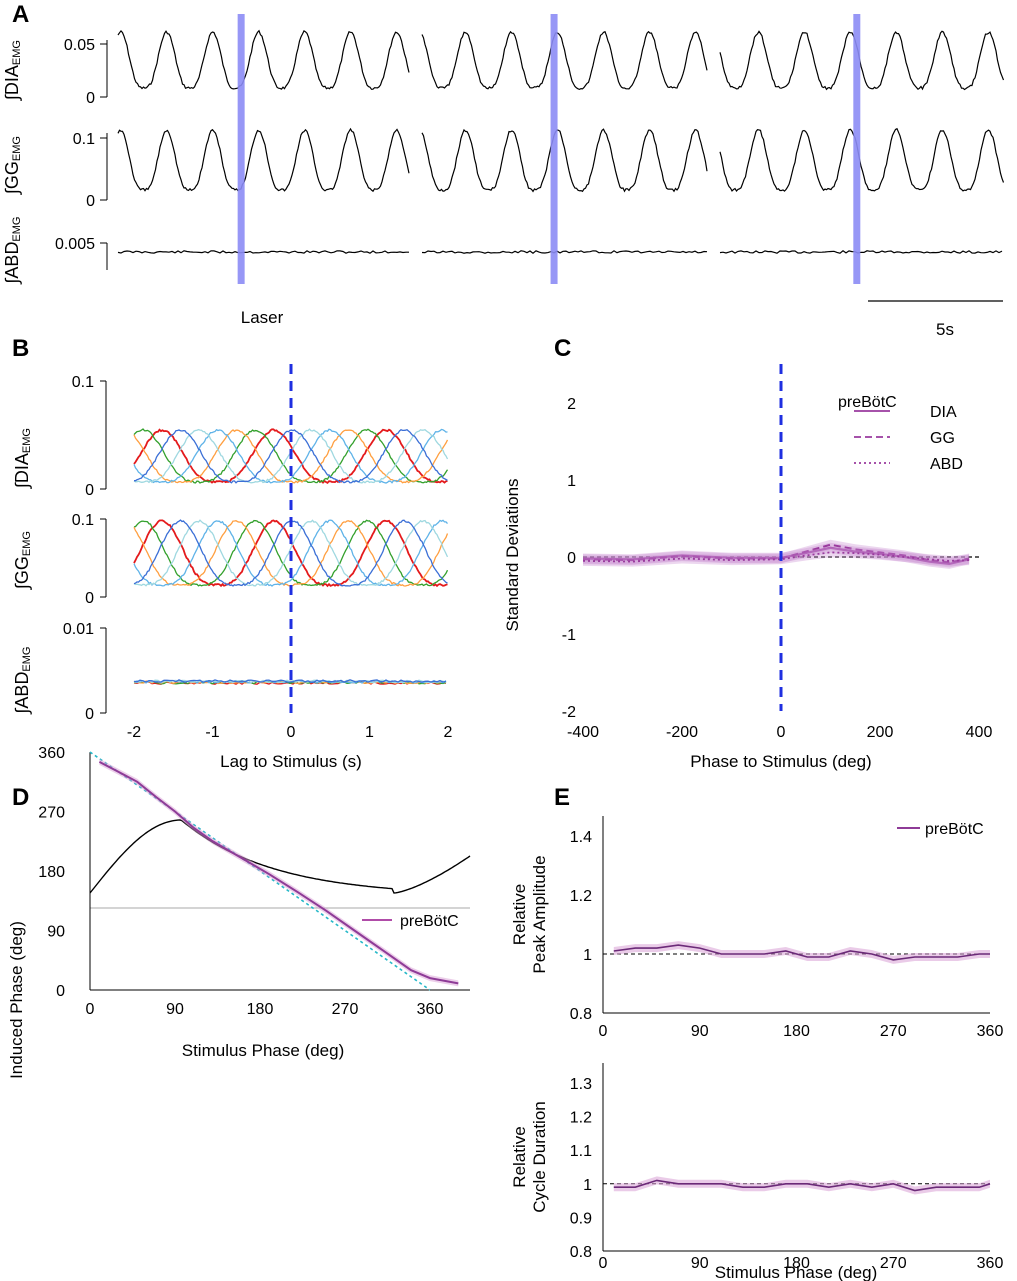  I want to click on d-xtick-label: 90, so click(175, 1009).